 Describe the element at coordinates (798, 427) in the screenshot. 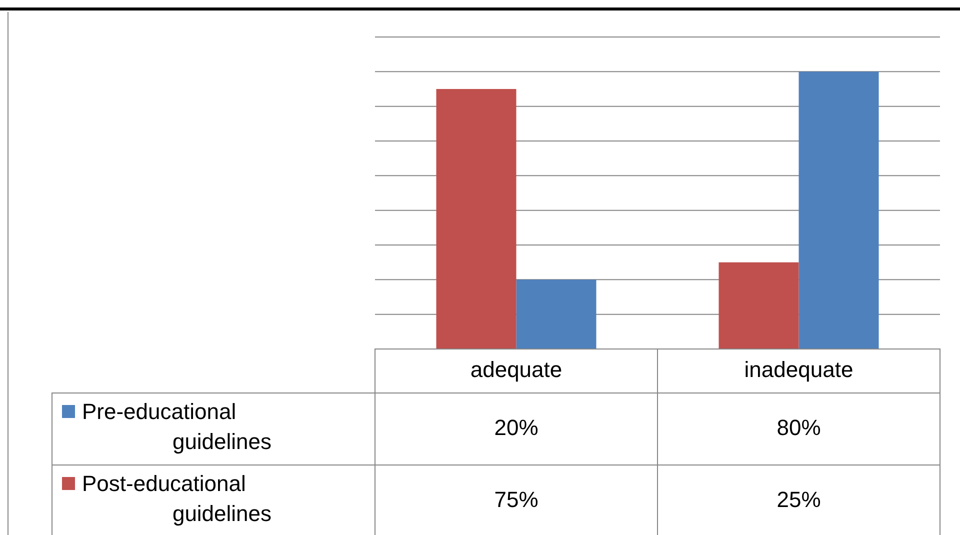

I see `data-label: 80%` at that location.